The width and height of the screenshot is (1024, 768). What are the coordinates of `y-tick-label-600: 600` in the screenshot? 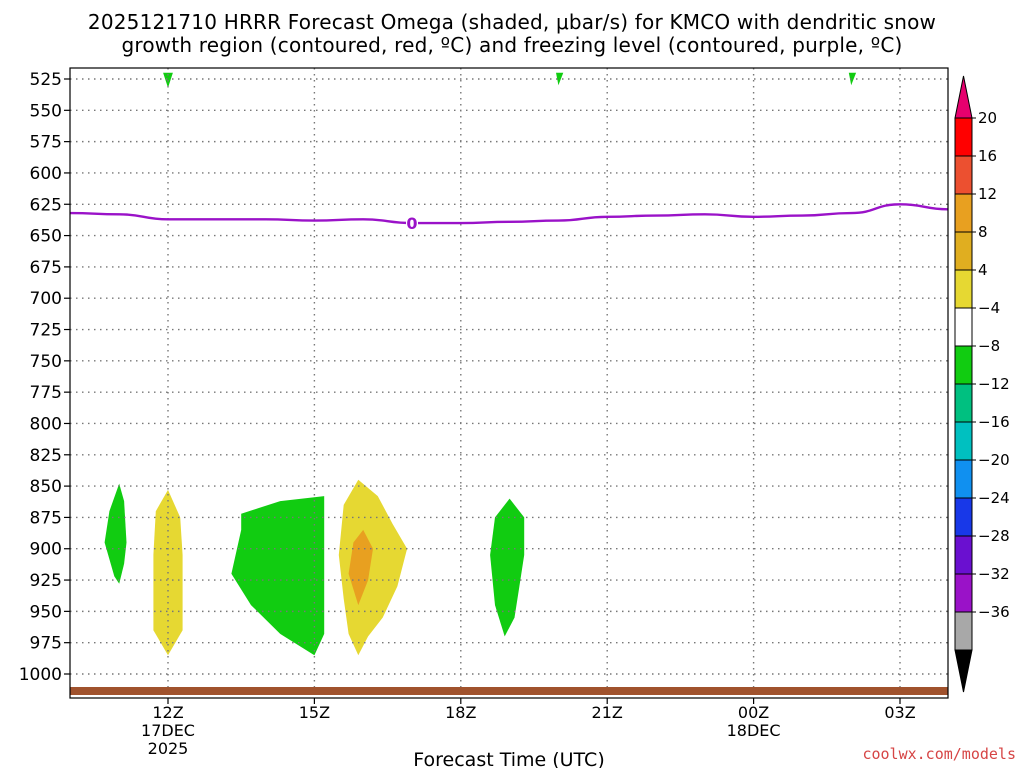 It's located at (46, 174).